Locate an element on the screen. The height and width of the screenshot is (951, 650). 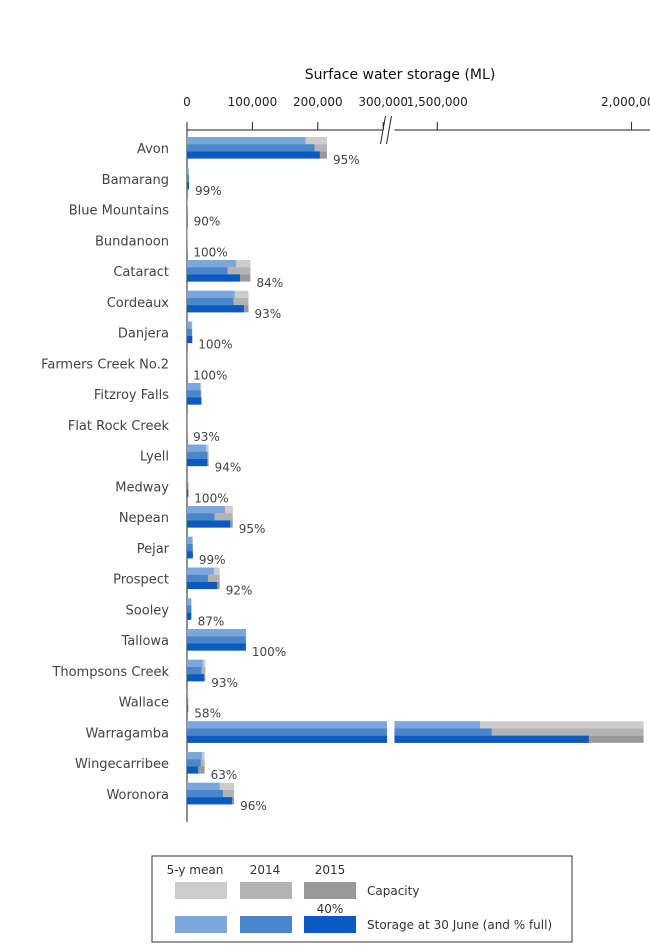
percent-full-tallowa: 100% is located at coordinates (269, 652).